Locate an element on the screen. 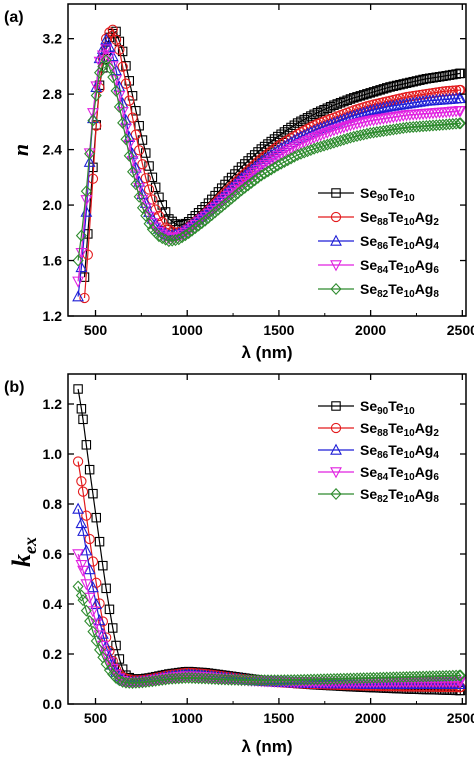 Image resolution: width=474 pixels, height=757 pixels. x-tick-label-1: 500 is located at coordinates (96, 718).